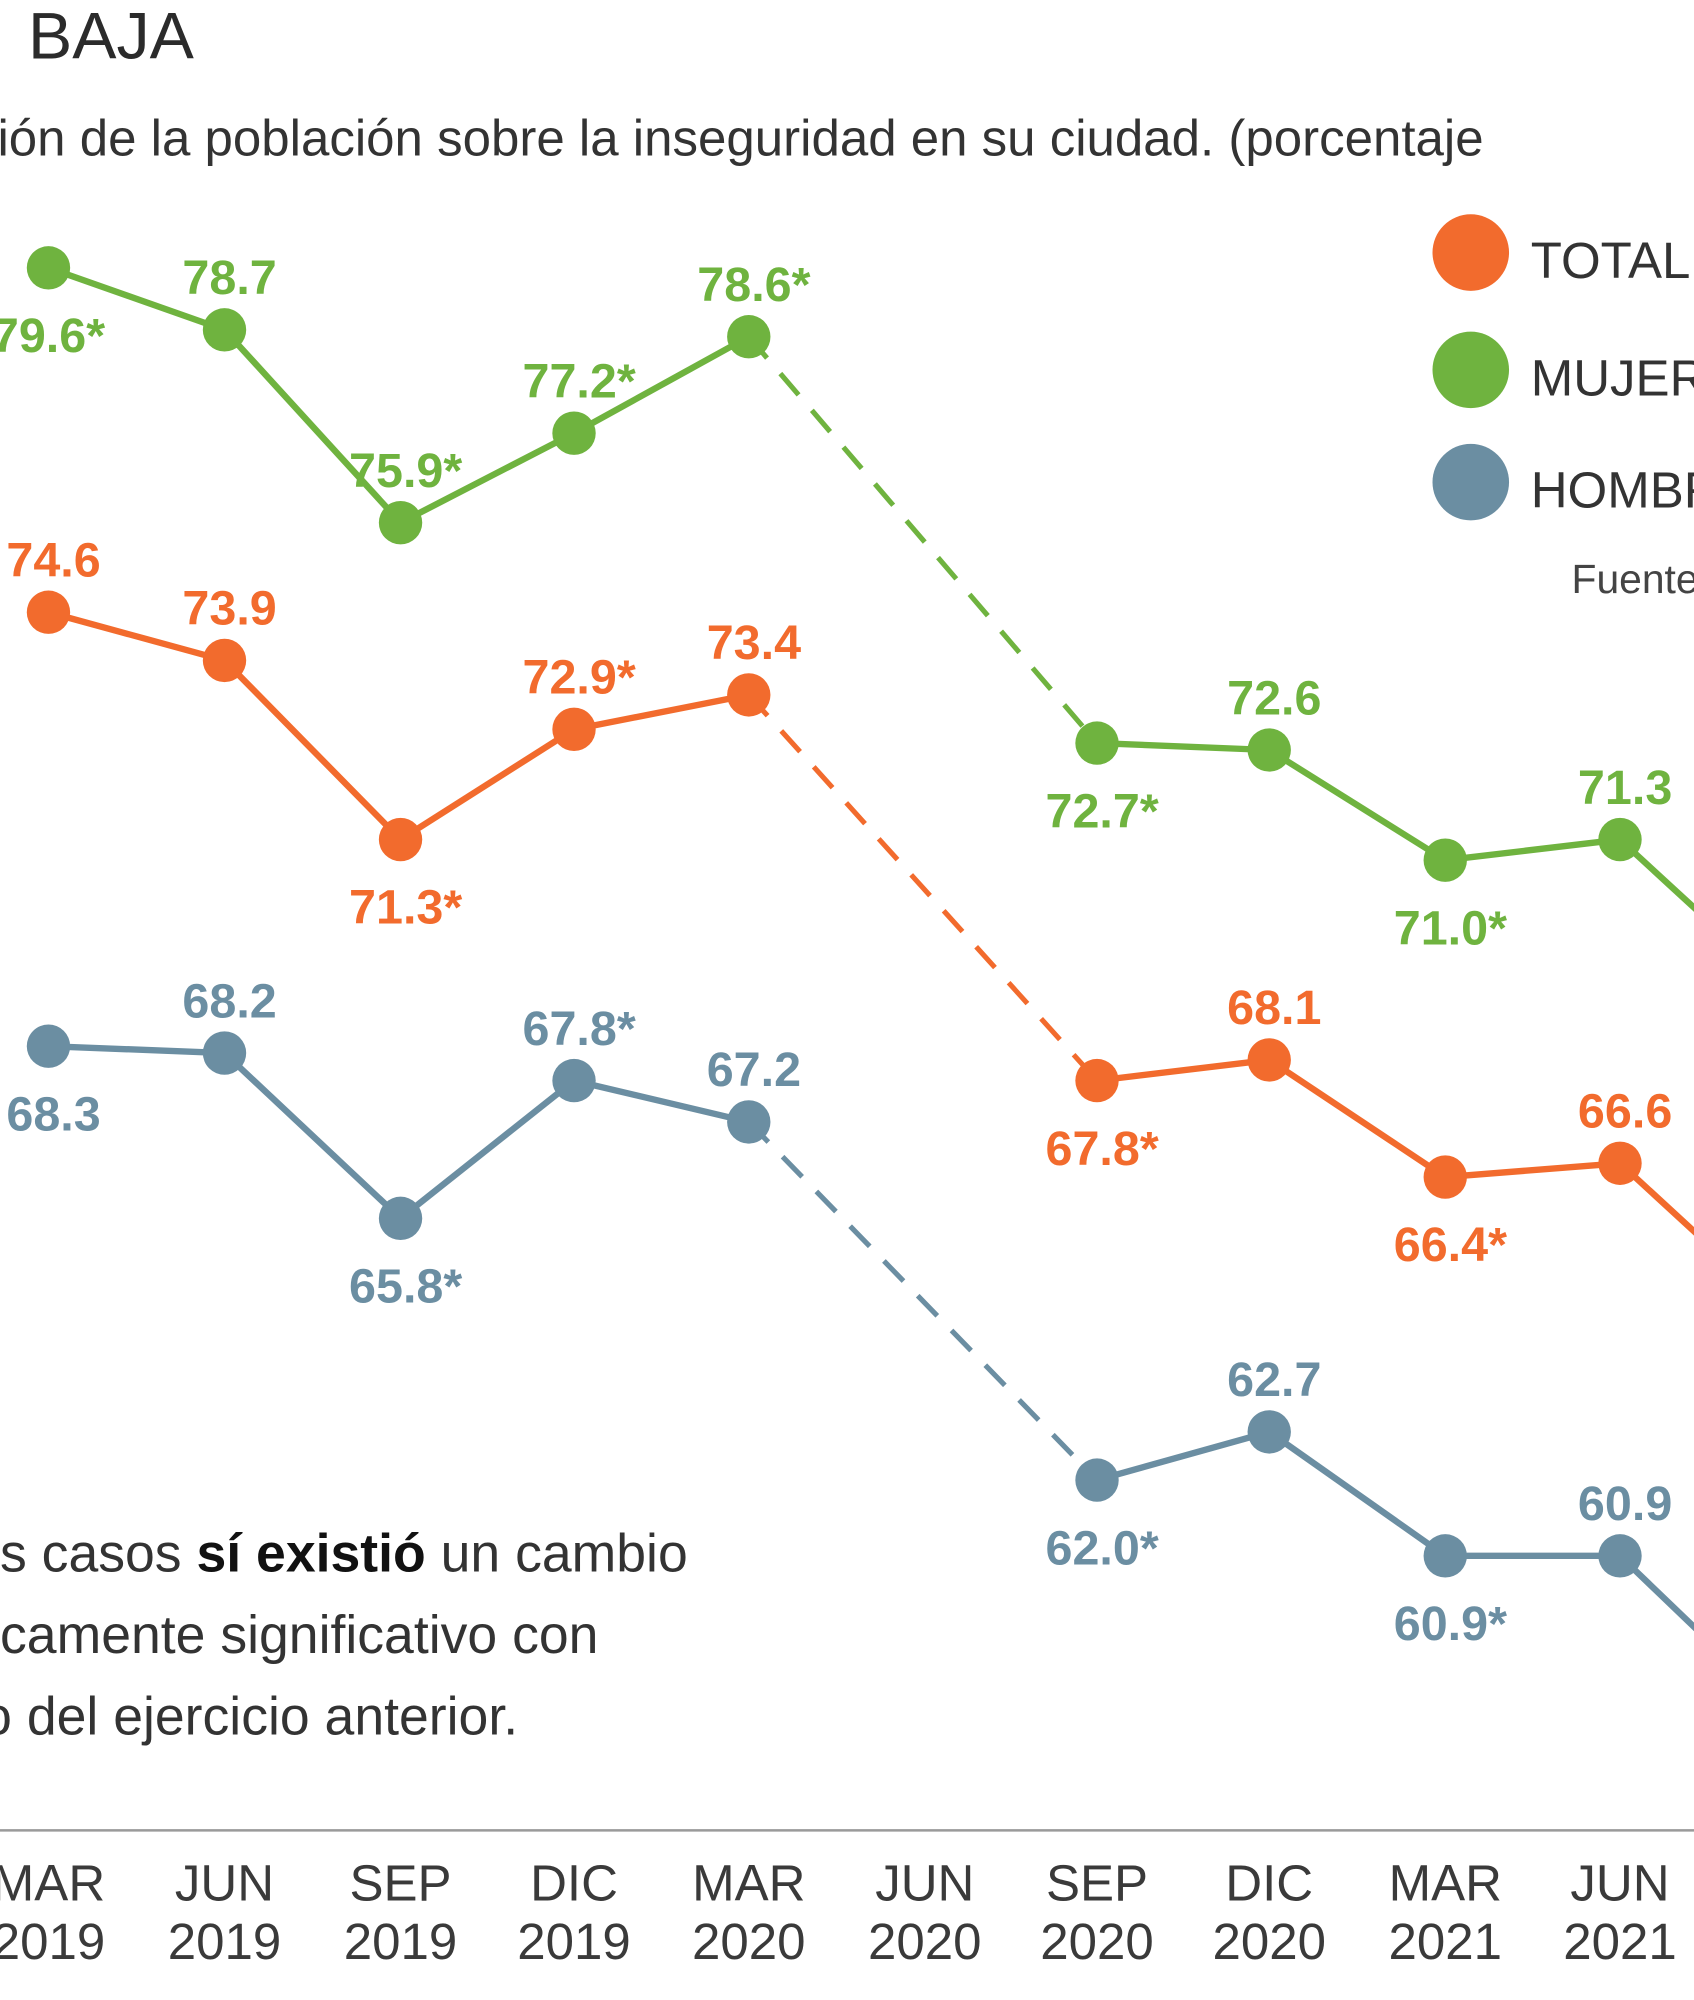  Describe the element at coordinates (1274, 698) in the screenshot. I see `data-label: 72.6` at that location.